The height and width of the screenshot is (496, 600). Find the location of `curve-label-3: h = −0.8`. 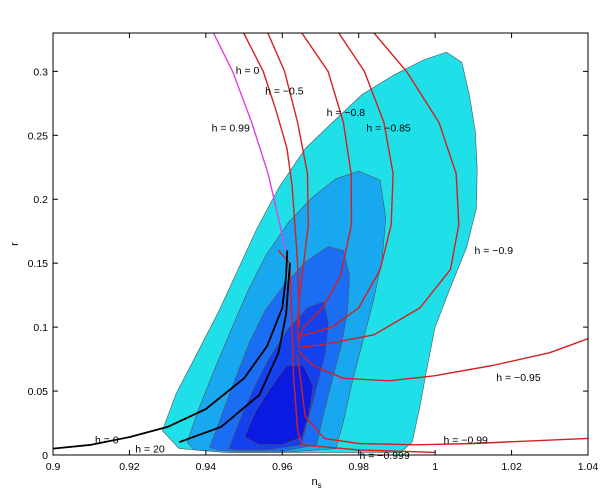

curve-label-3: h = −0.8 is located at coordinates (346, 113).